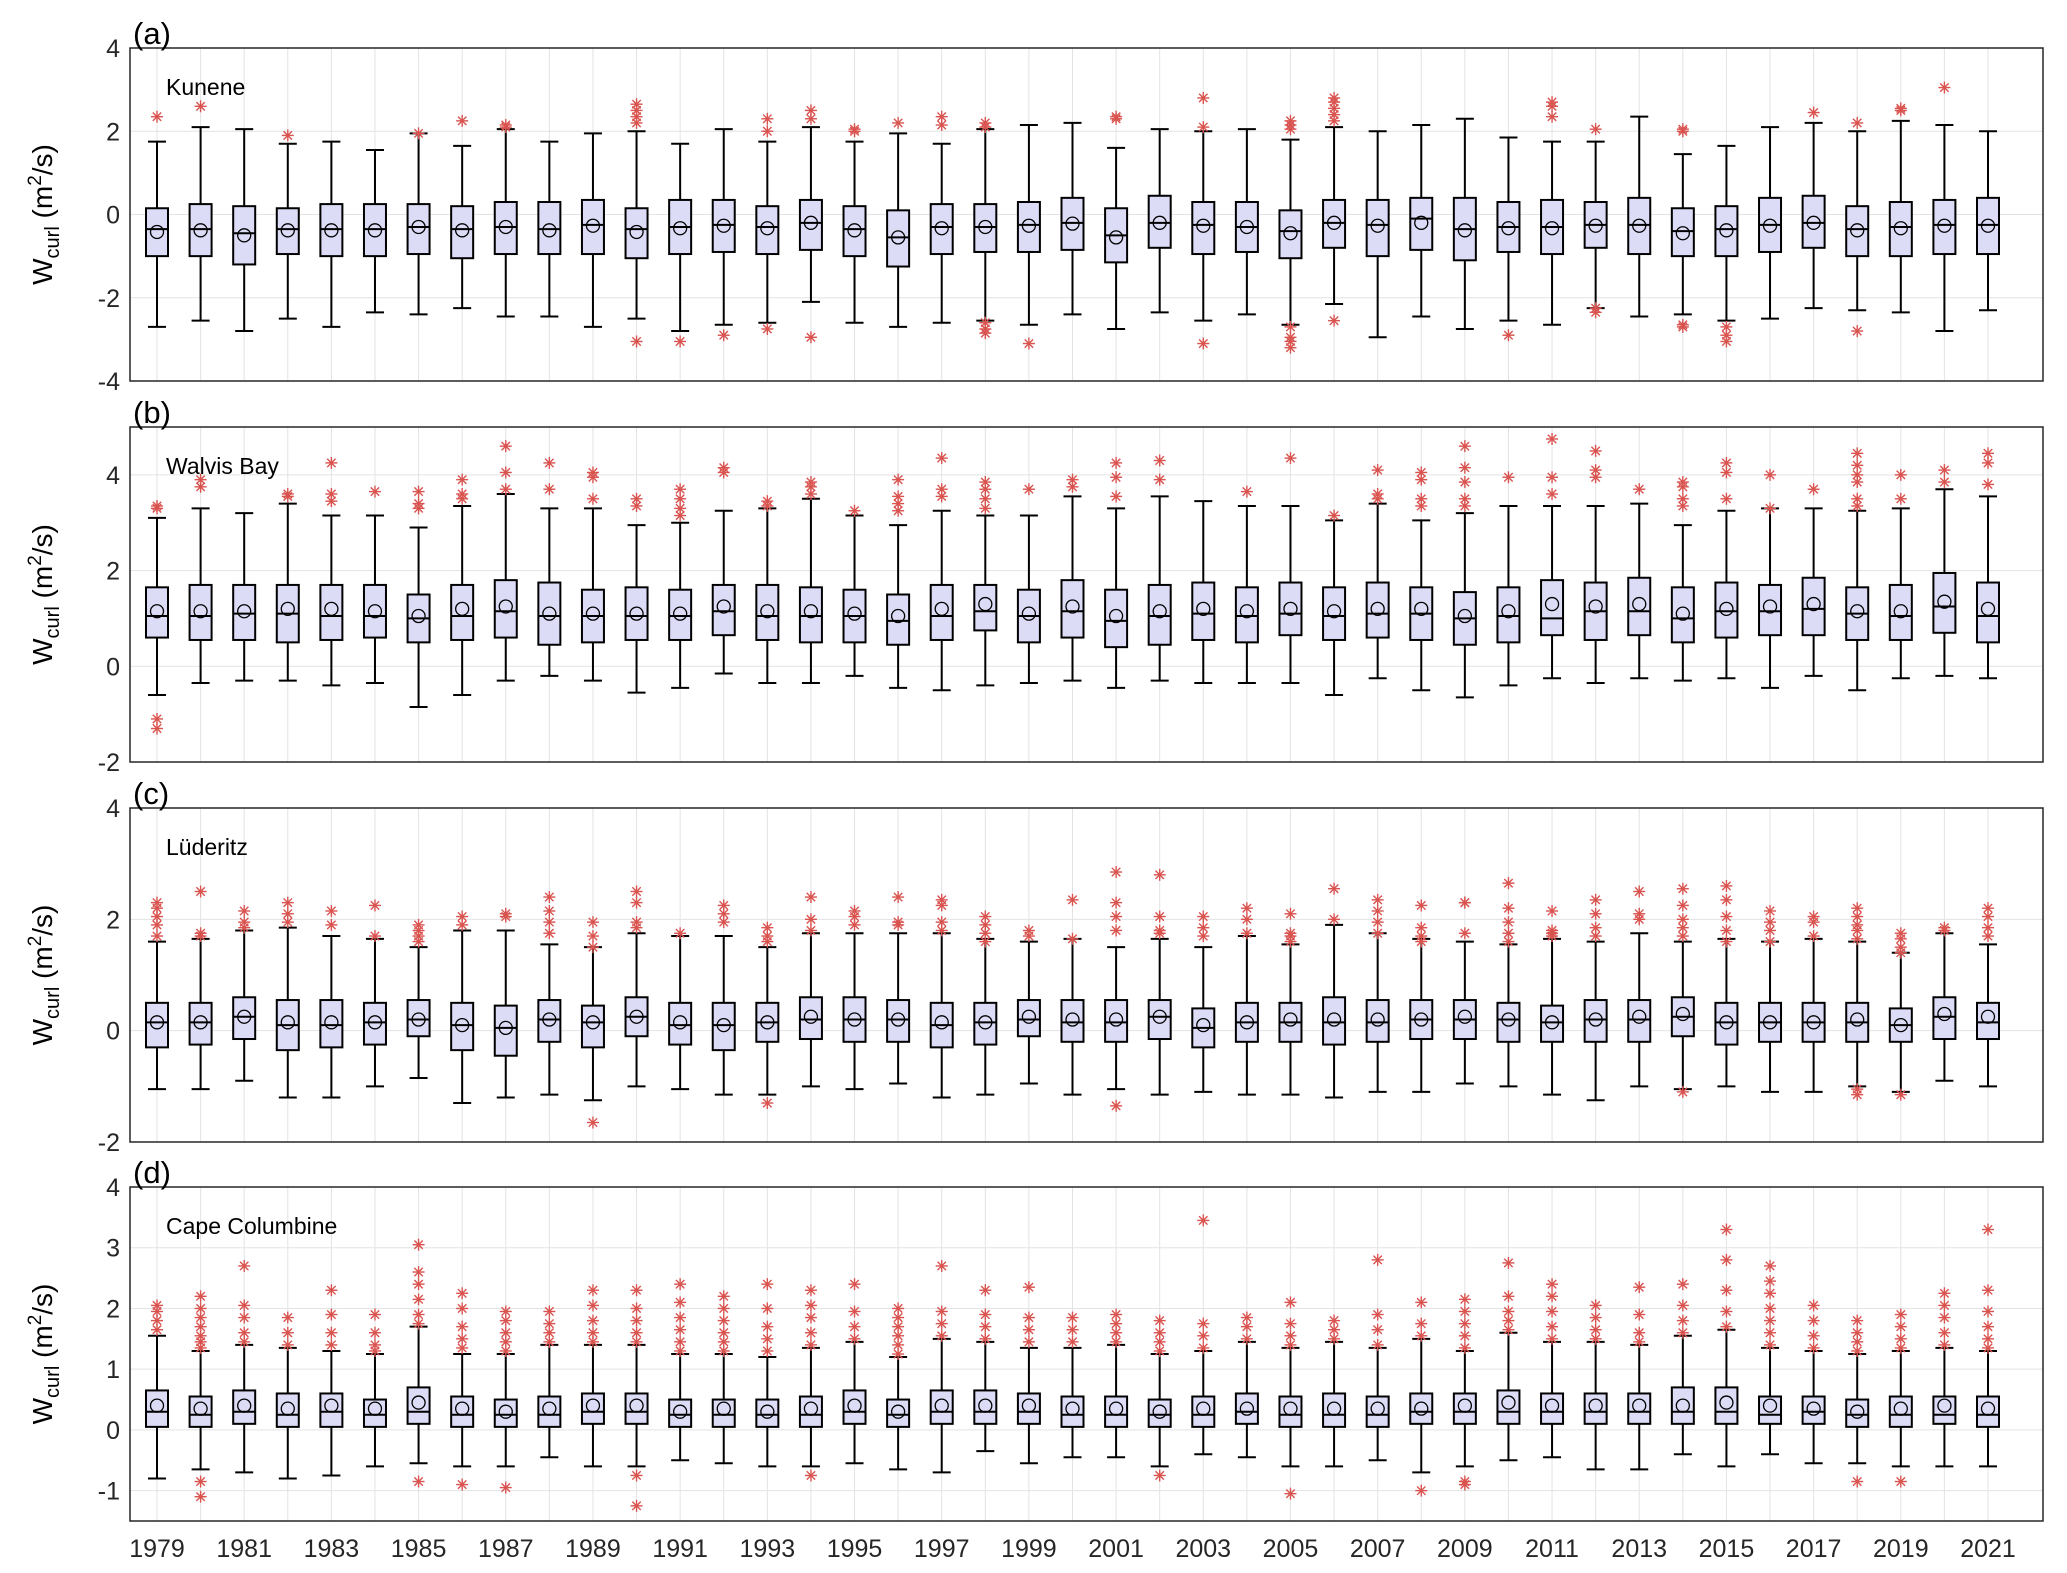 The width and height of the screenshot is (2067, 1573). I want to click on y-tick-label: -4, so click(109, 382).